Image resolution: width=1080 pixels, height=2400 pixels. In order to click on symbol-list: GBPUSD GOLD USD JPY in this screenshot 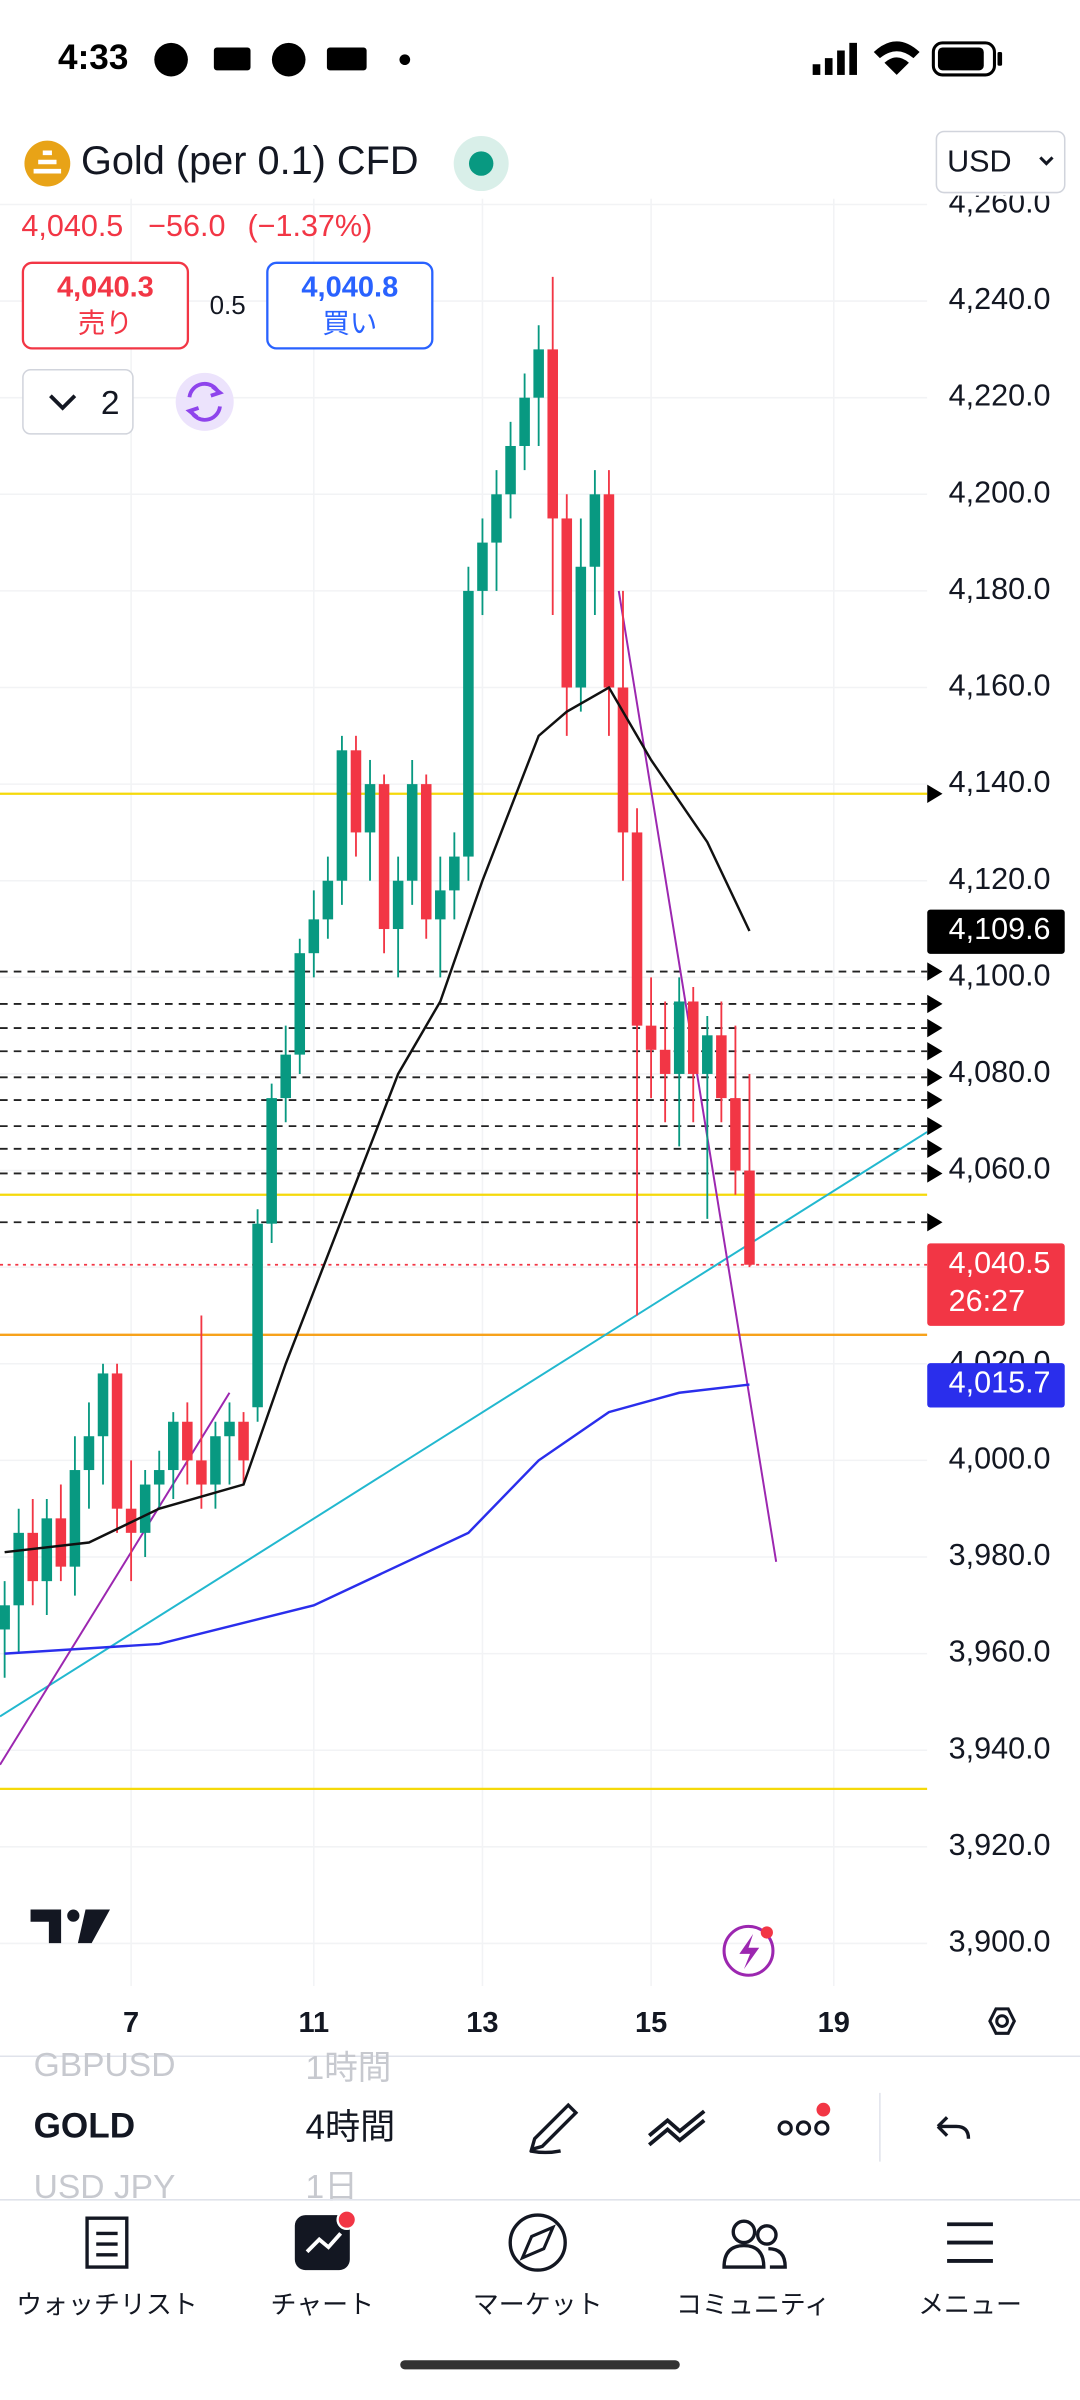, I will do `click(105, 2126)`.